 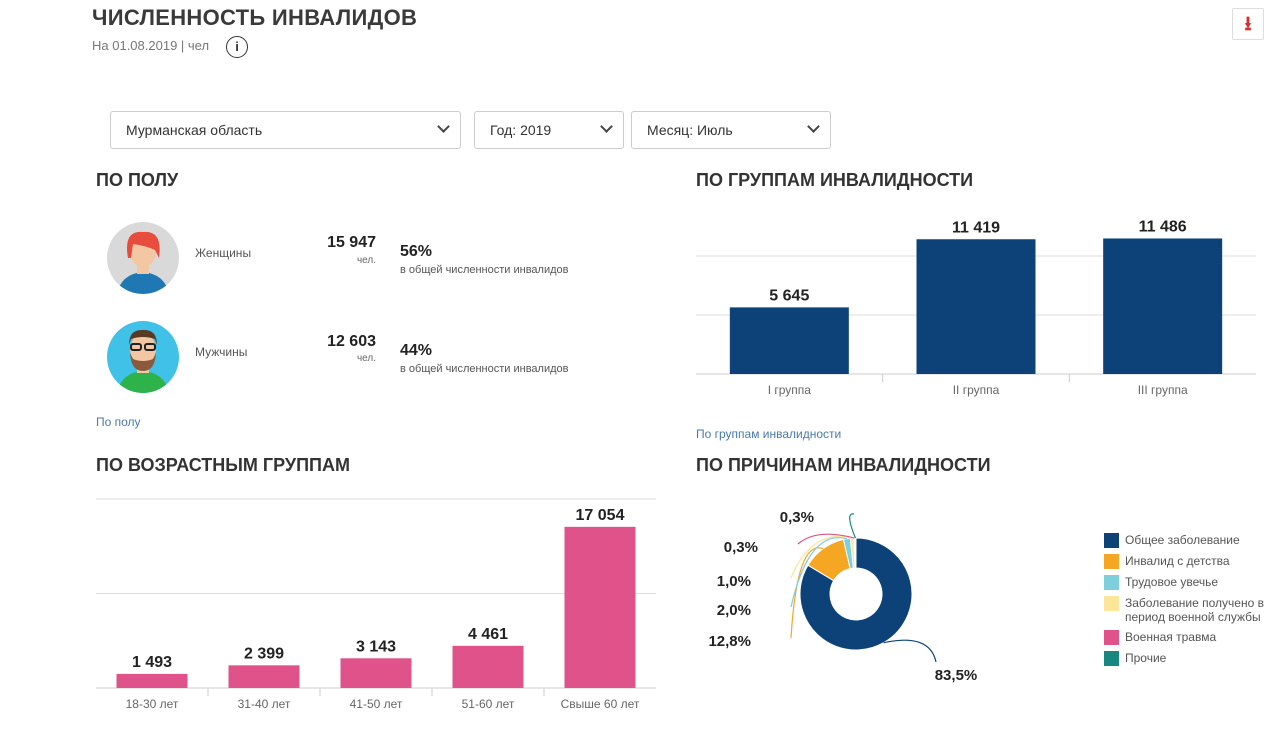 What do you see at coordinates (223, 465) in the screenshot?
I see `age-title: ПО ВОЗРАСТНЫМ ГРУППАМ` at bounding box center [223, 465].